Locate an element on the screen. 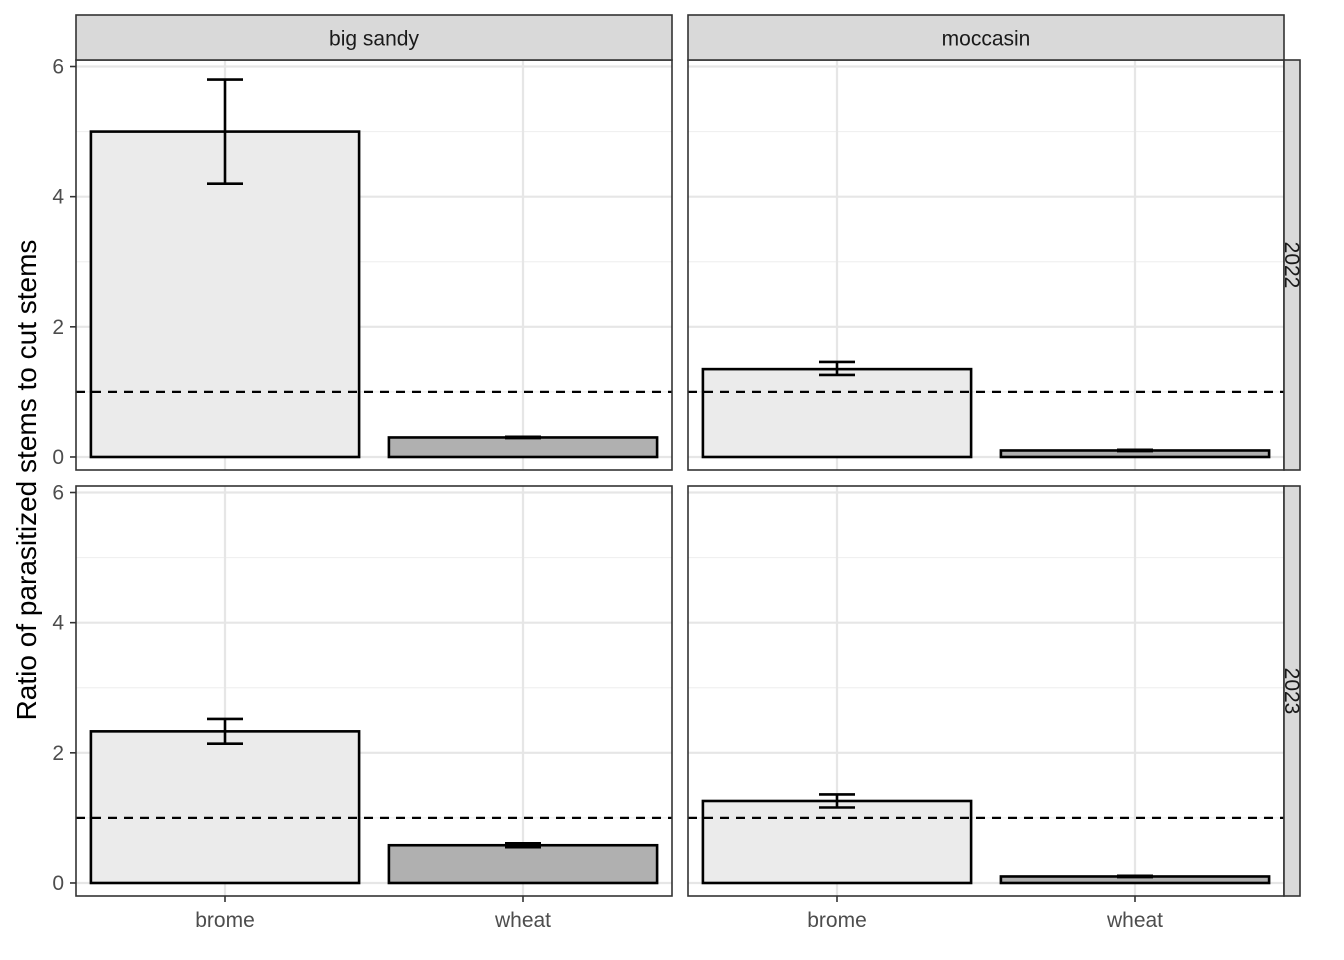 This screenshot has height=960, width=1344. y-axis-title: Ratio of parasitized stems to cut stems is located at coordinates (26, 480).